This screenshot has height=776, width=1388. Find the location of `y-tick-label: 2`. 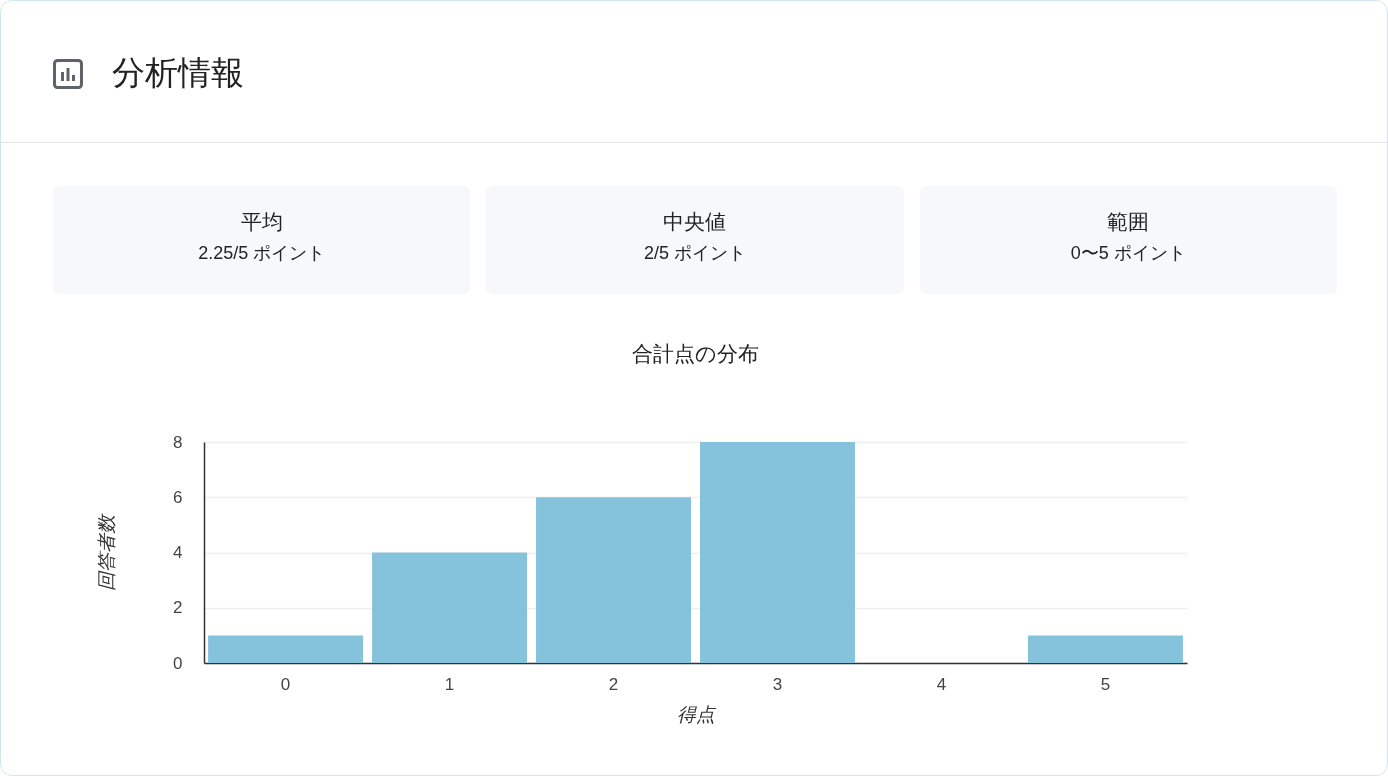

y-tick-label: 2 is located at coordinates (178, 608).